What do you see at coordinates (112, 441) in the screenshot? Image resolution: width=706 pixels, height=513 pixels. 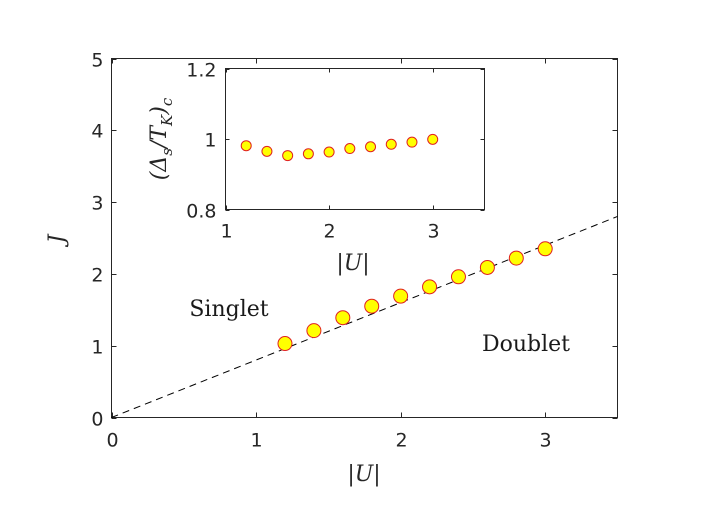 I see `x-tick-label: 0` at bounding box center [112, 441].